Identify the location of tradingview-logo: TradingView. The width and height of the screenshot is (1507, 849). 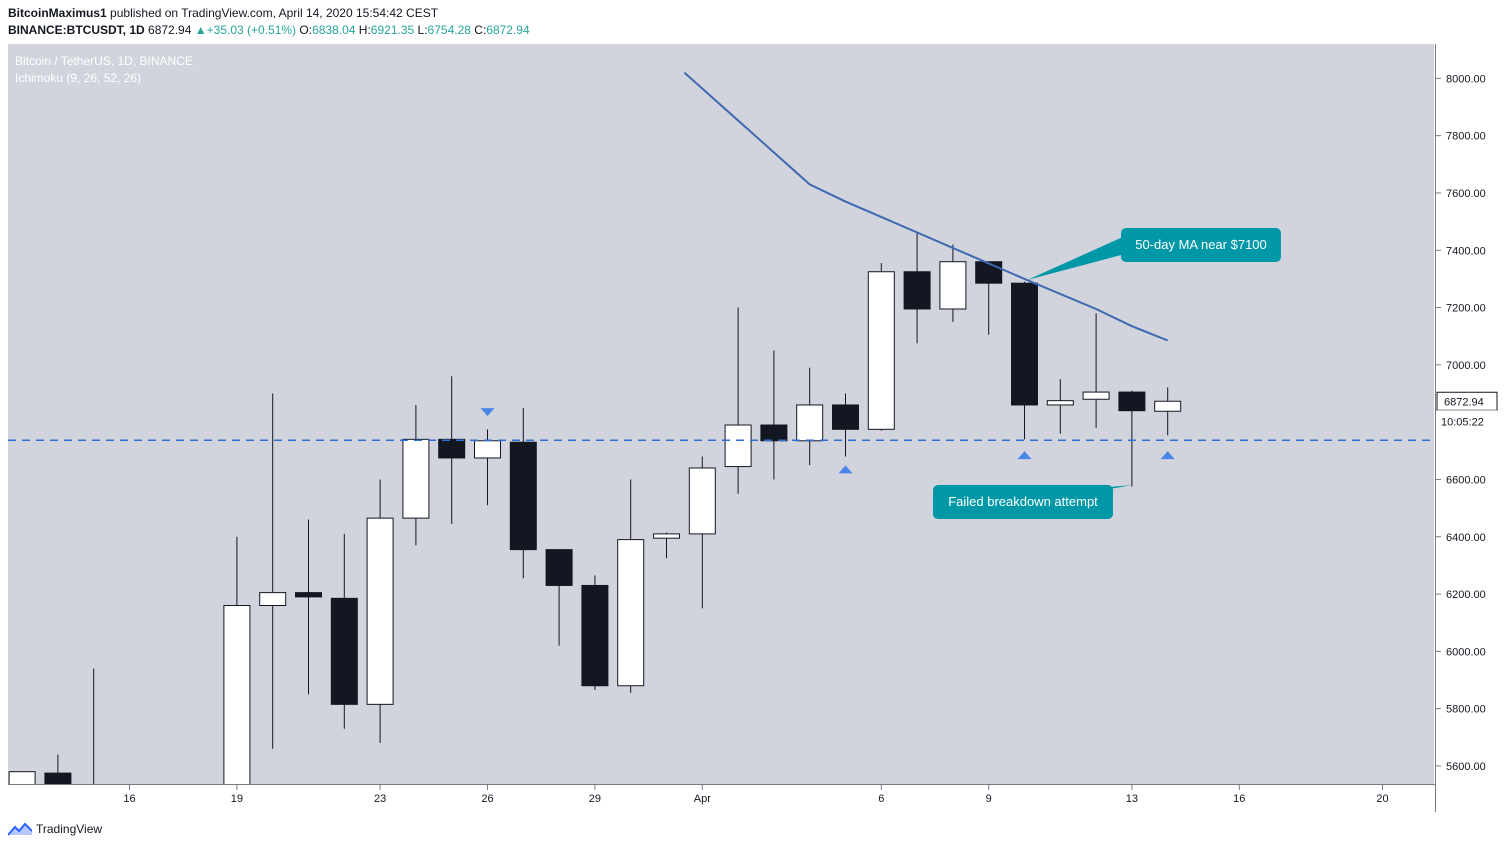
(55, 829).